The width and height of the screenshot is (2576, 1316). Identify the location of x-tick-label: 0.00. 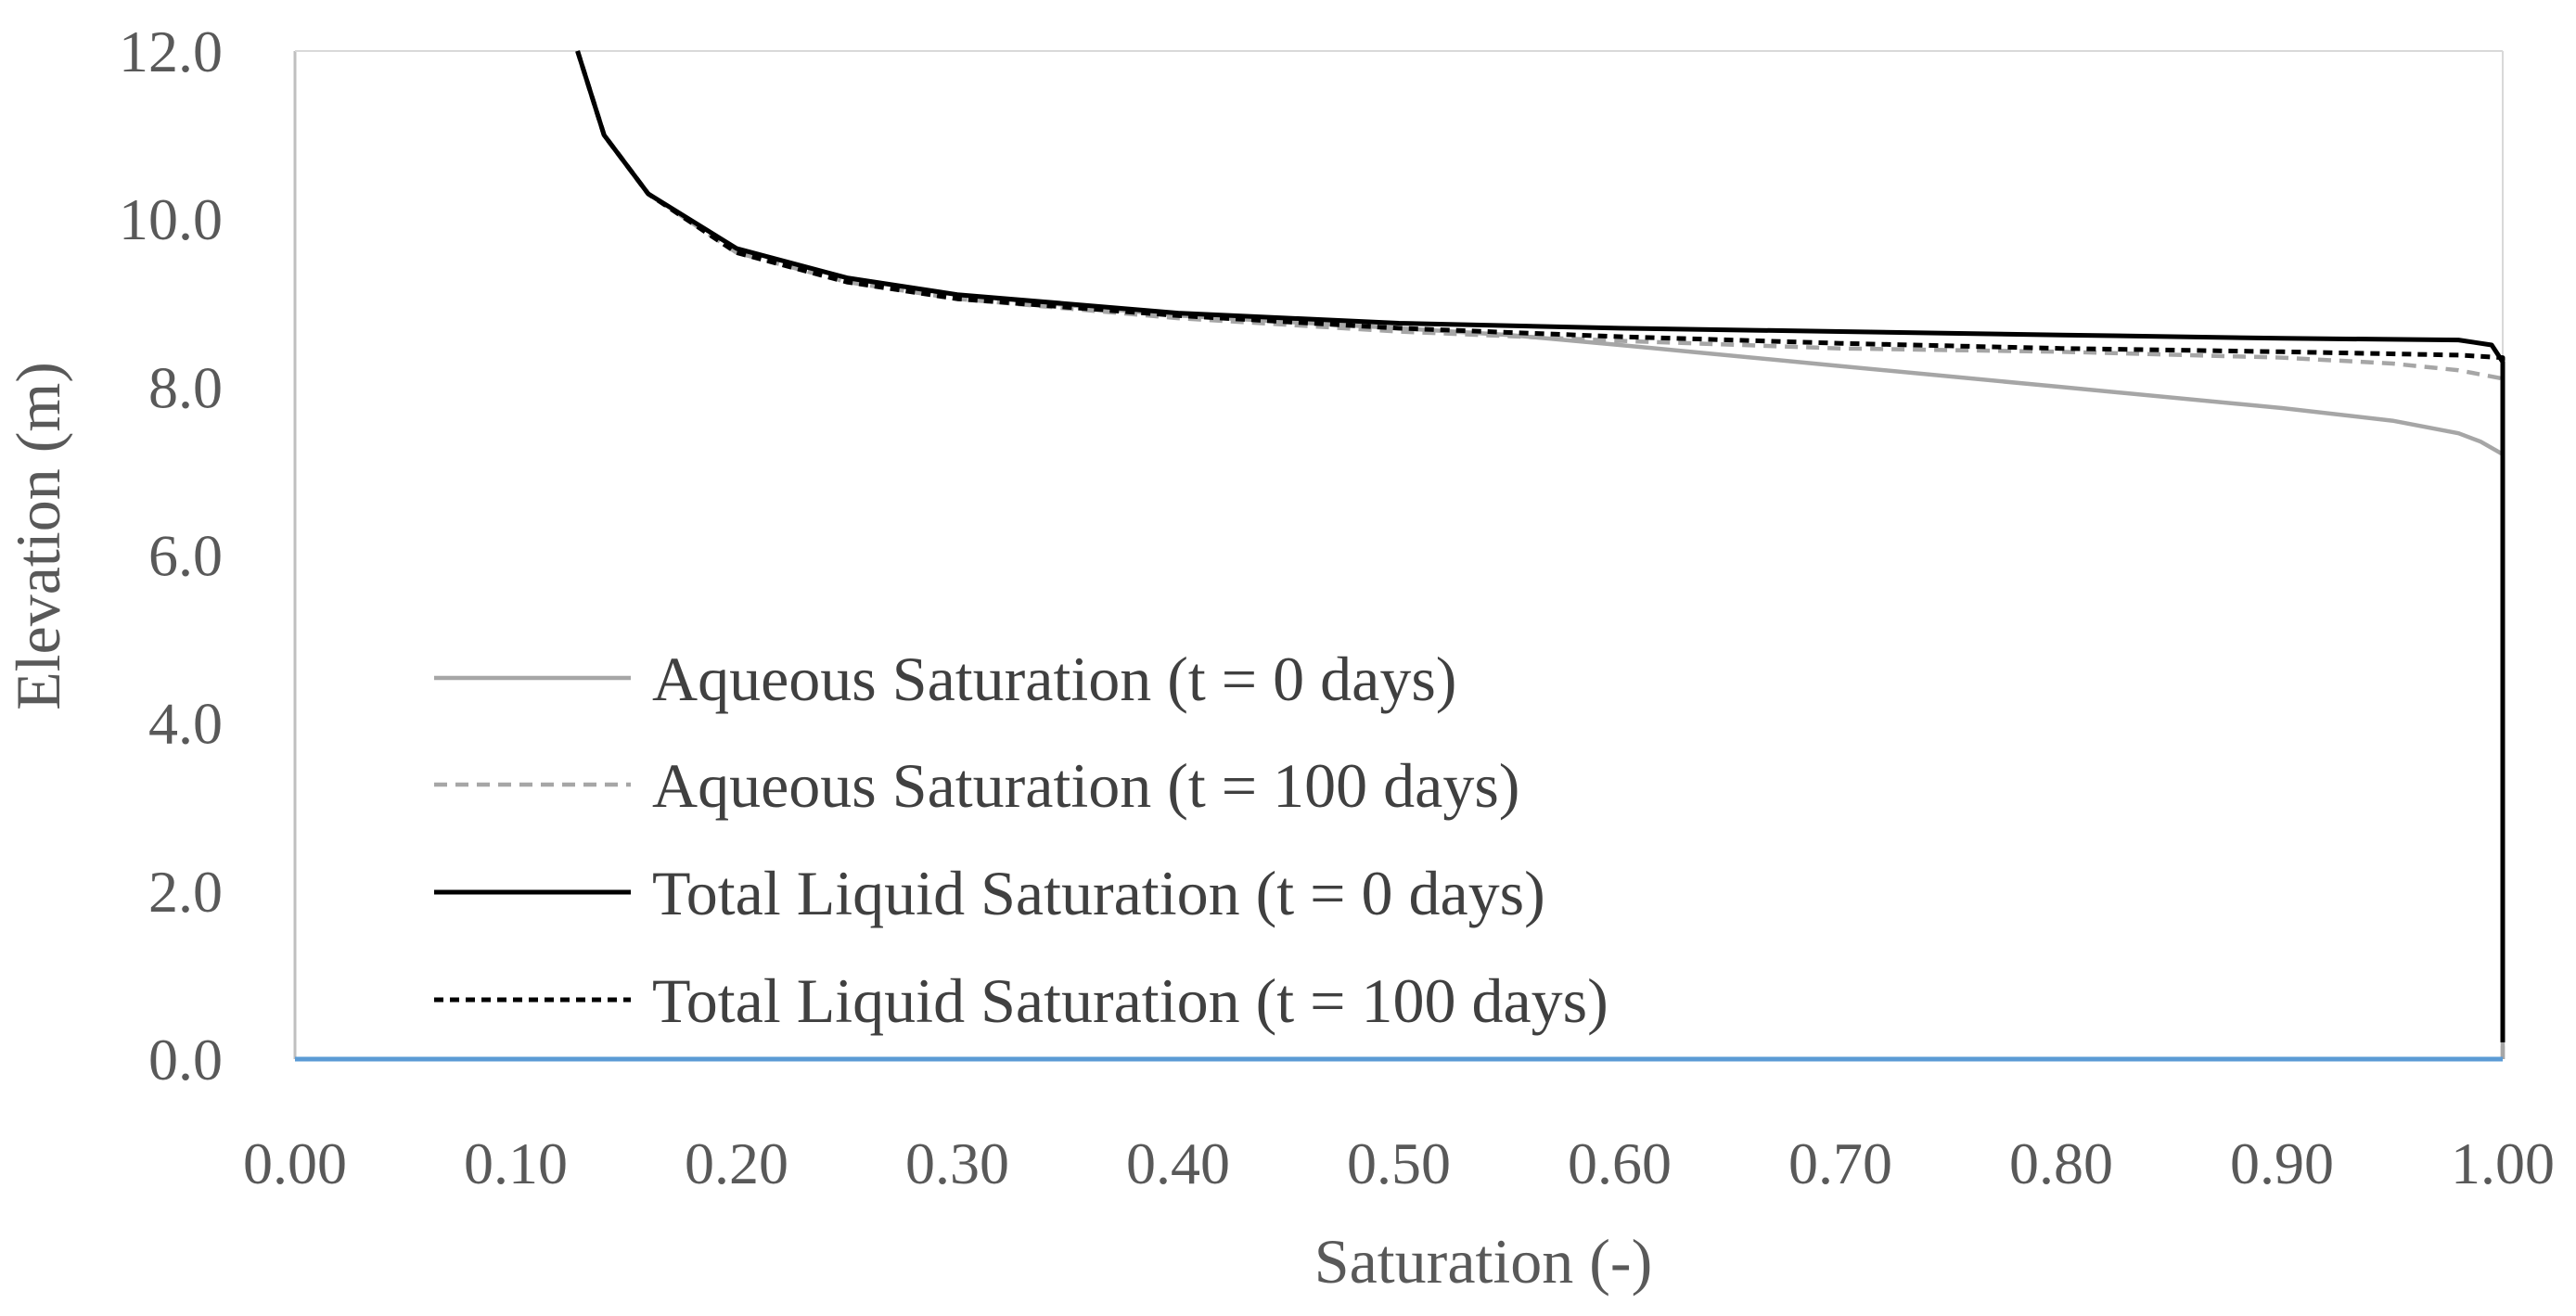
(295, 1163).